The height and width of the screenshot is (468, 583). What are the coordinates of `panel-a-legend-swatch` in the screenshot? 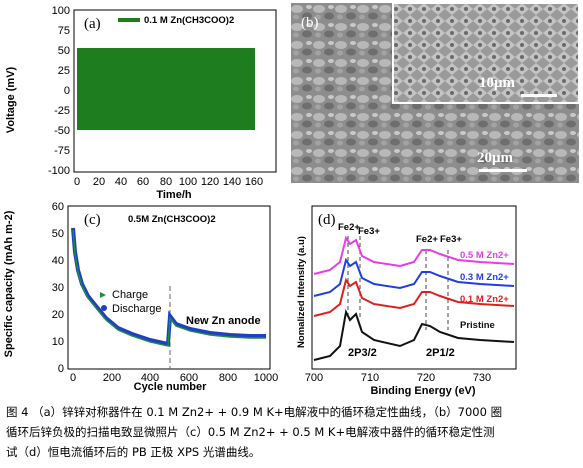 It's located at (129, 20).